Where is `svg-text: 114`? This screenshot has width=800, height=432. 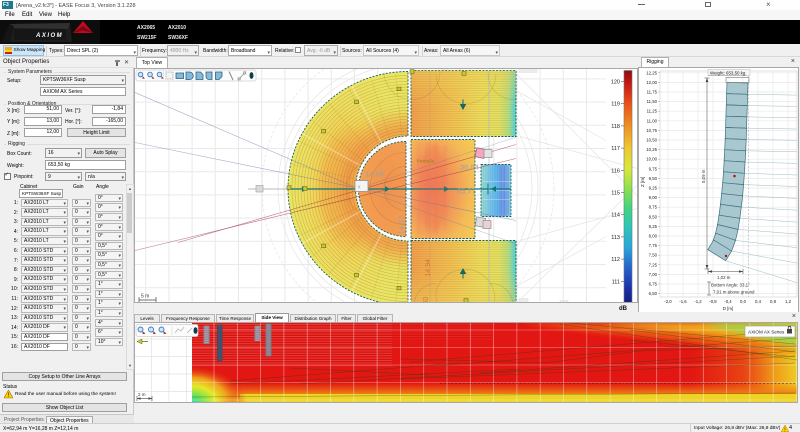
svg-text: 114 is located at coordinates (615, 216).